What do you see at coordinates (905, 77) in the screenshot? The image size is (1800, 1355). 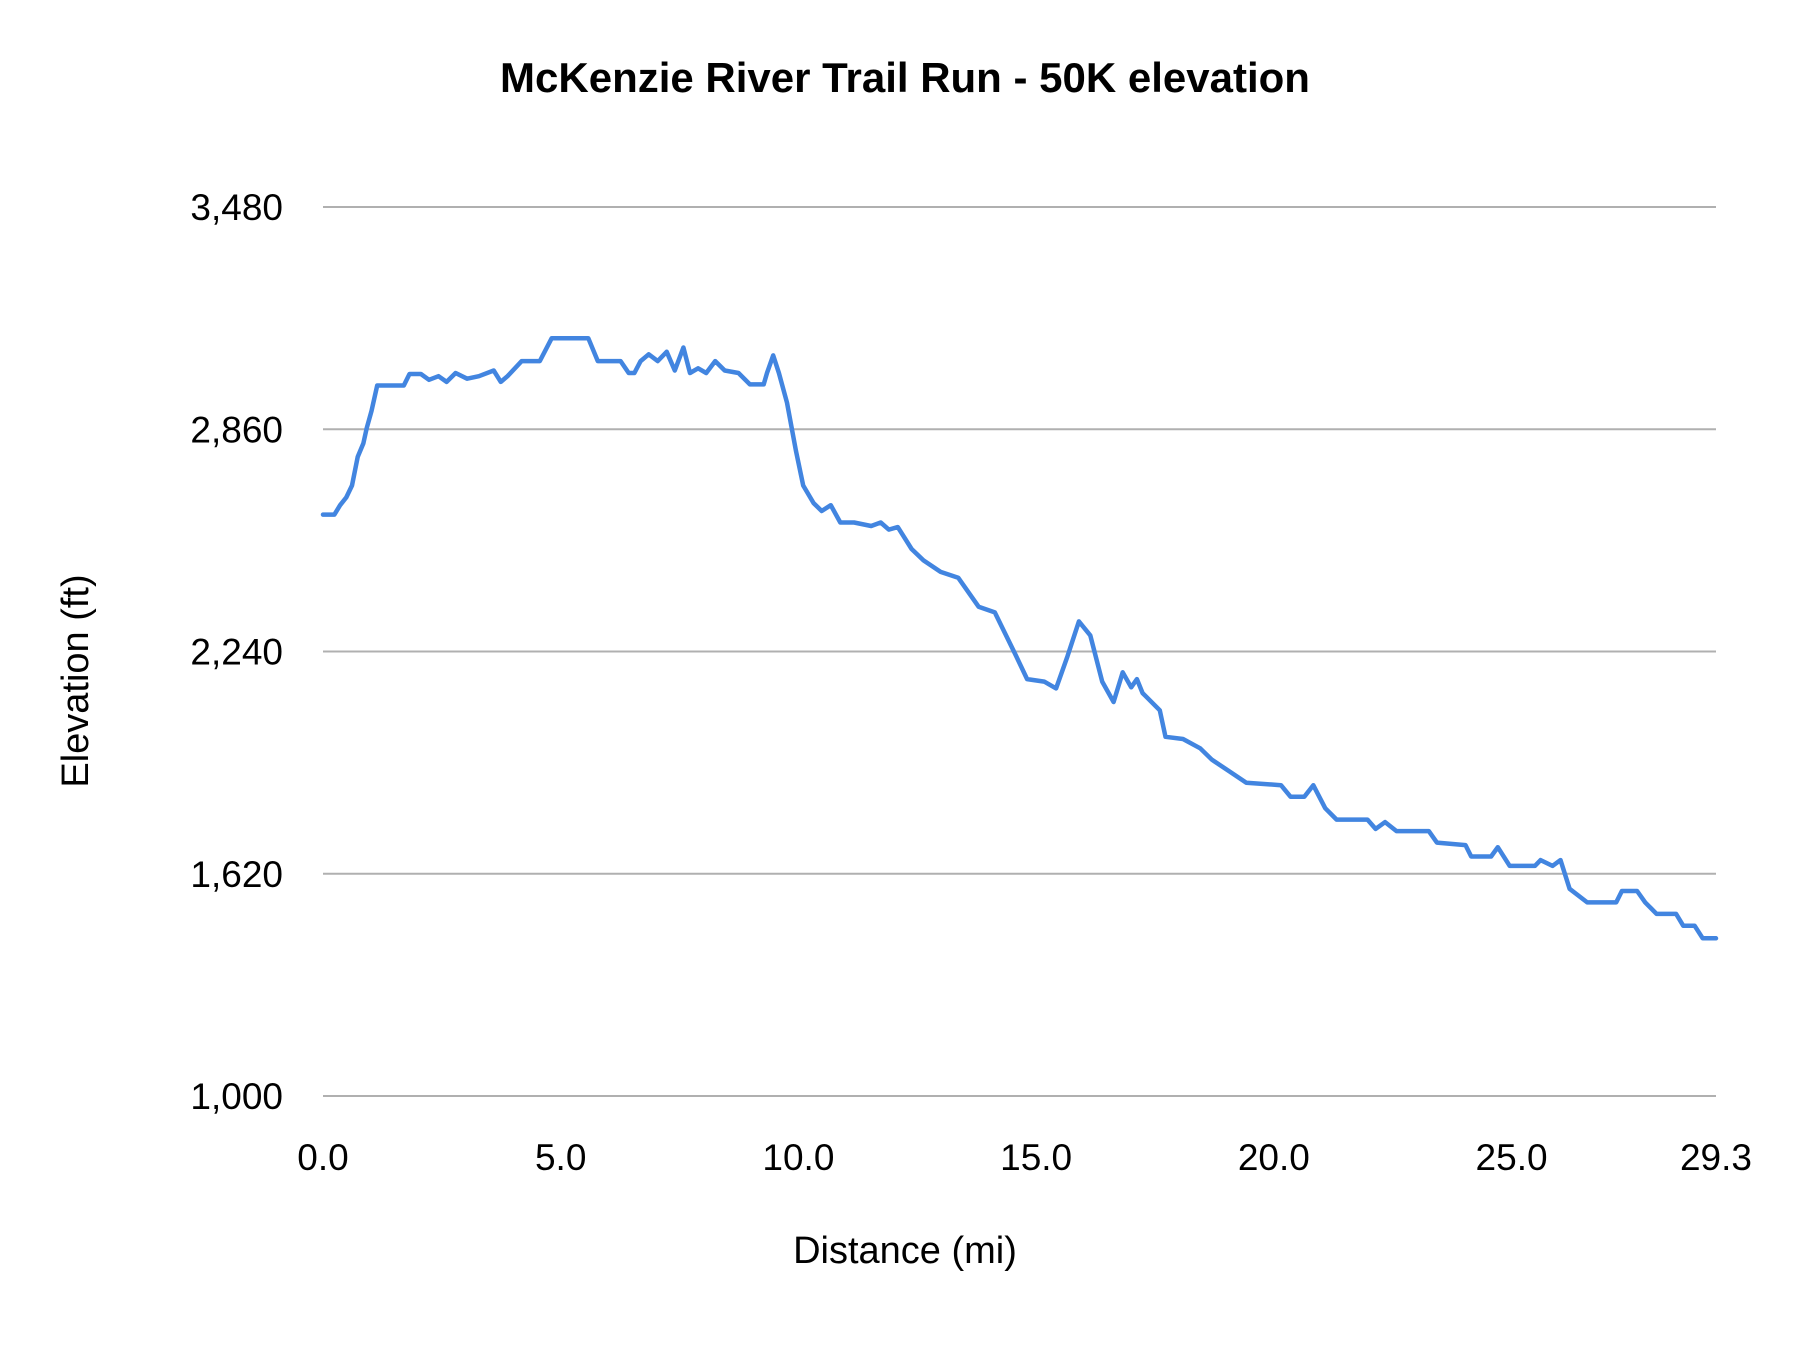 I see `chart-title: McKenzie River Trail Run - 50K elevation` at bounding box center [905, 77].